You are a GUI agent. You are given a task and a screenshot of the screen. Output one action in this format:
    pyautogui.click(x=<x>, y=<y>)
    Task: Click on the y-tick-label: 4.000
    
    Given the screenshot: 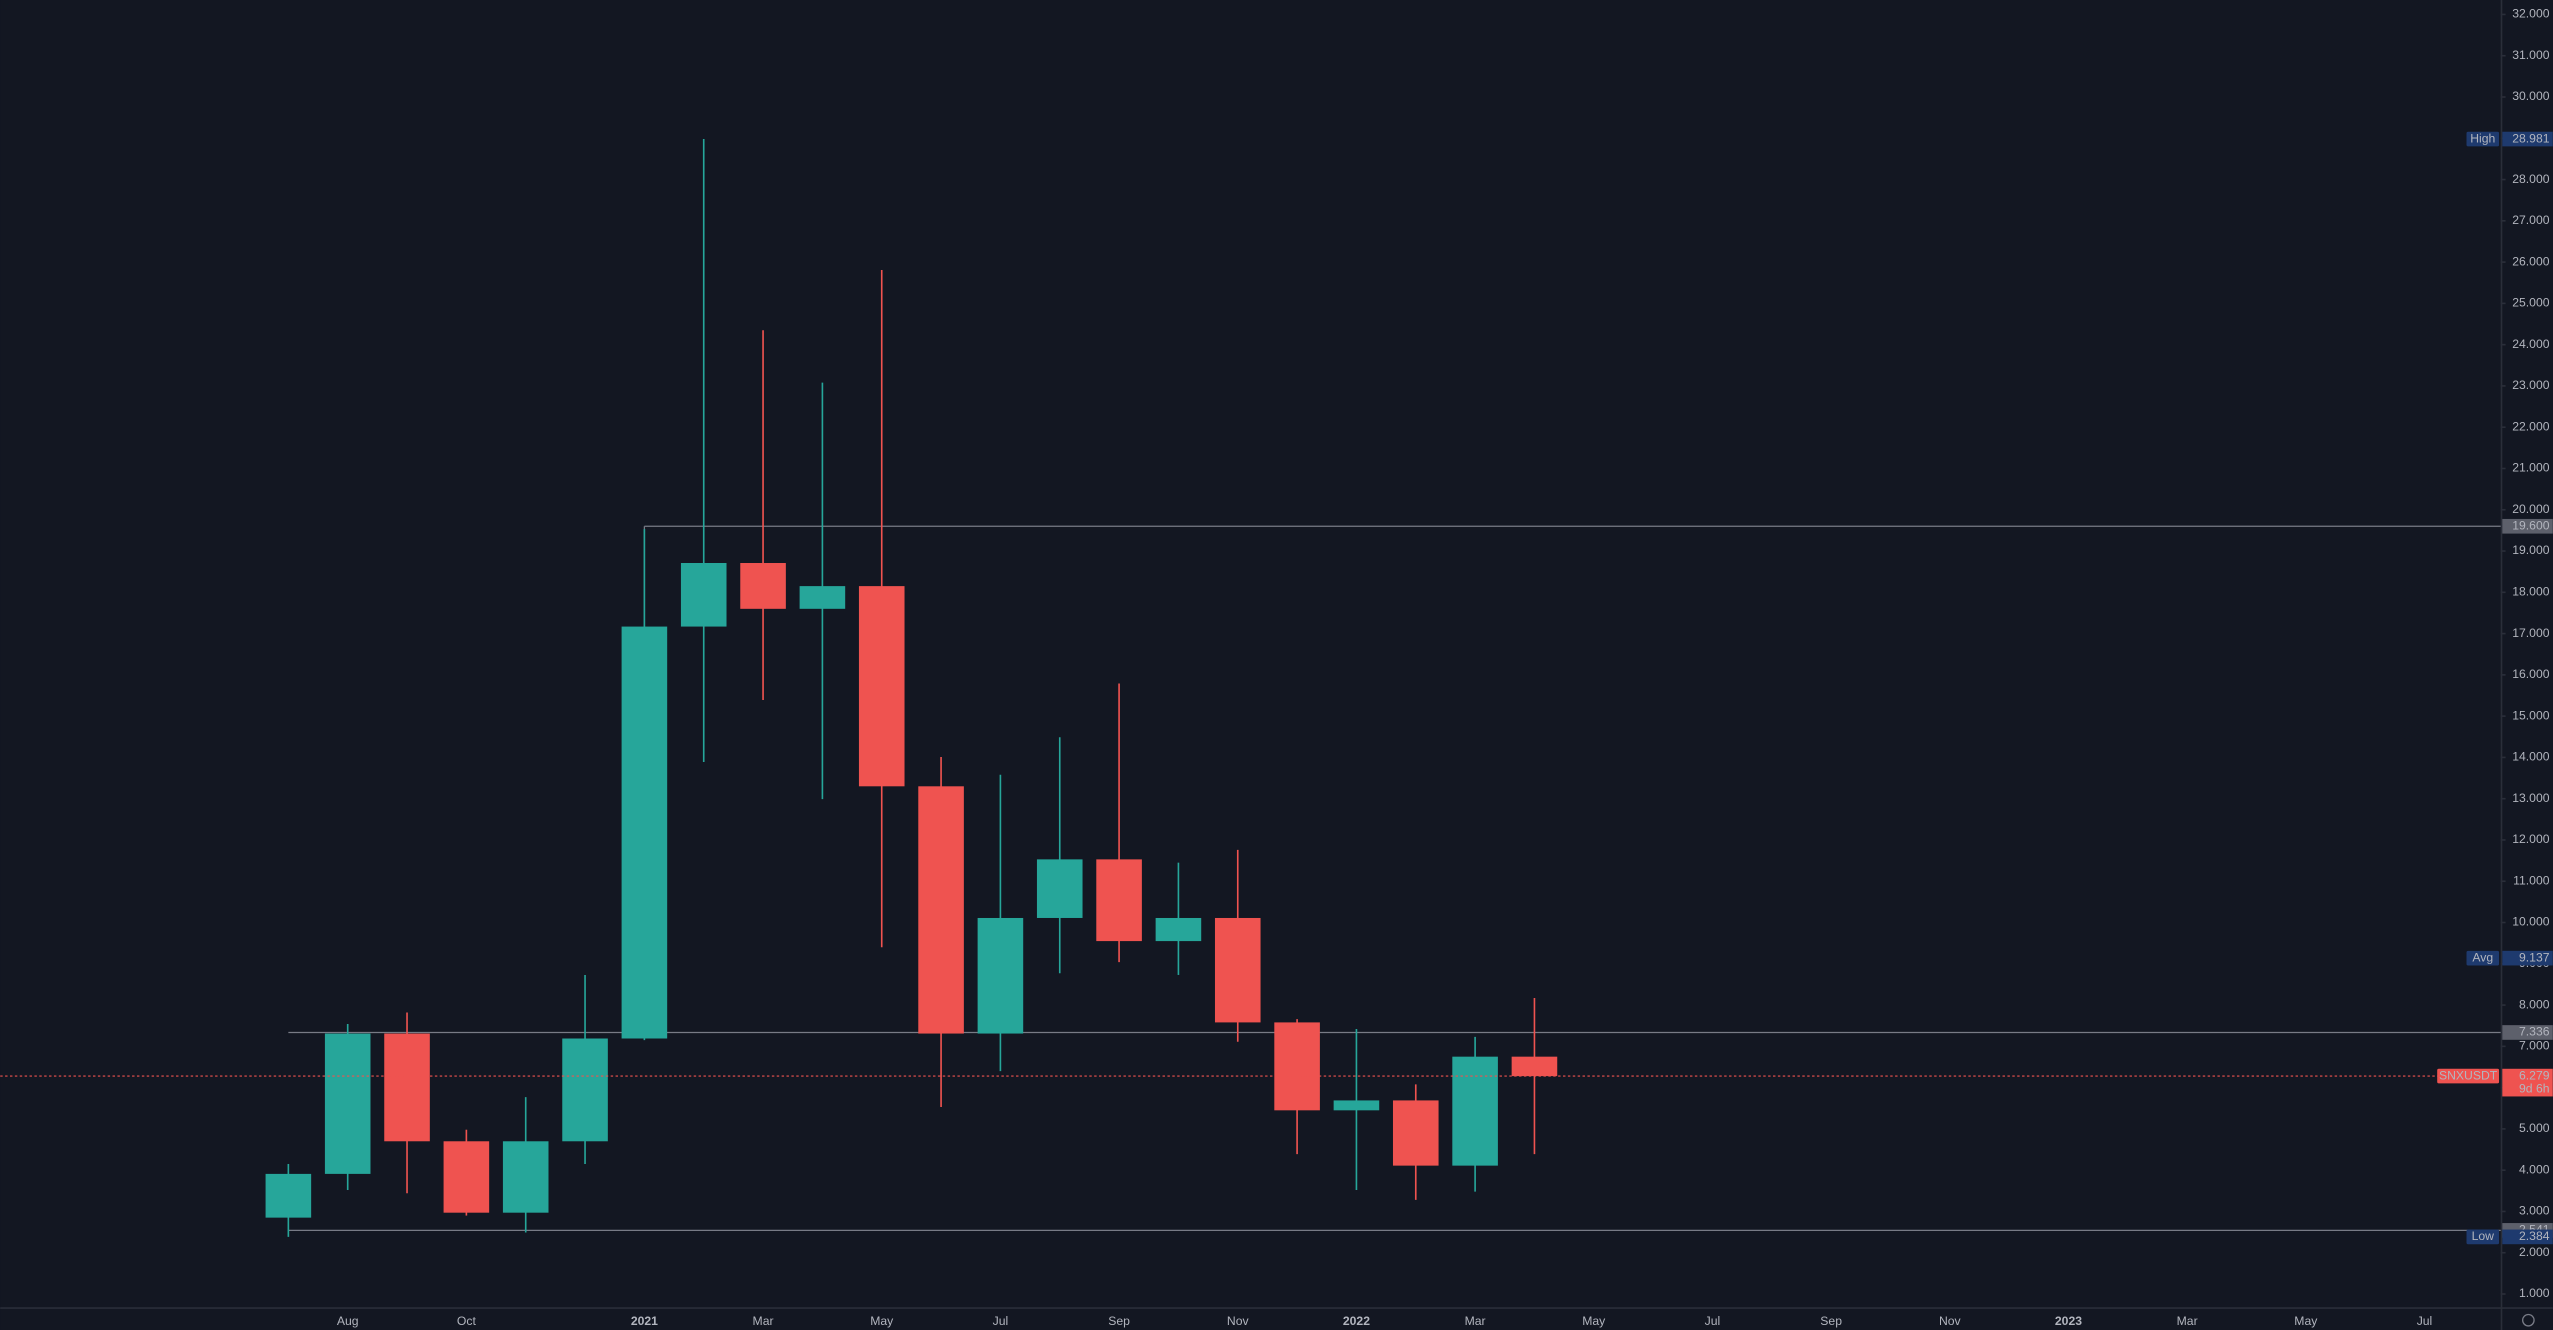 What is the action you would take?
    pyautogui.click(x=2534, y=1169)
    